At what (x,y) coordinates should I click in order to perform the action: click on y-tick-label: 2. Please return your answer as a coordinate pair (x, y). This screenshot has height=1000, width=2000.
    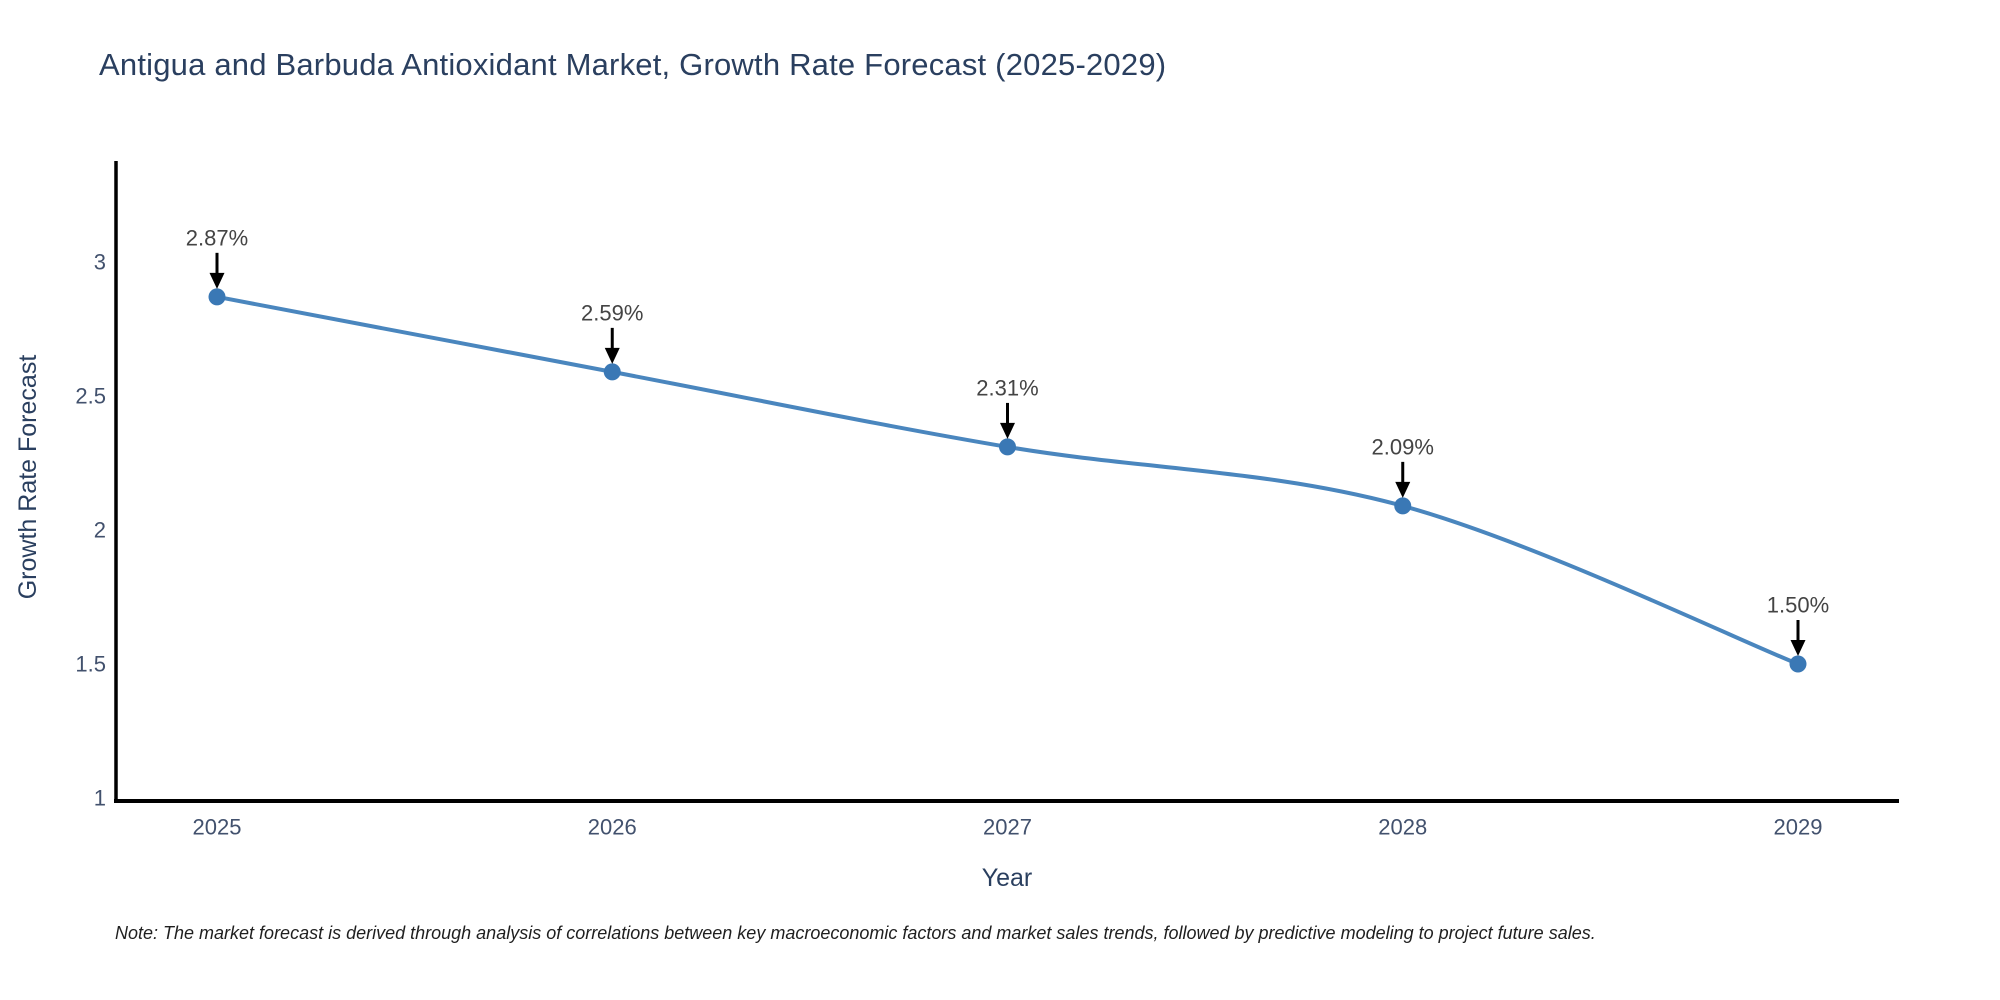
    Looking at the image, I should click on (100, 530).